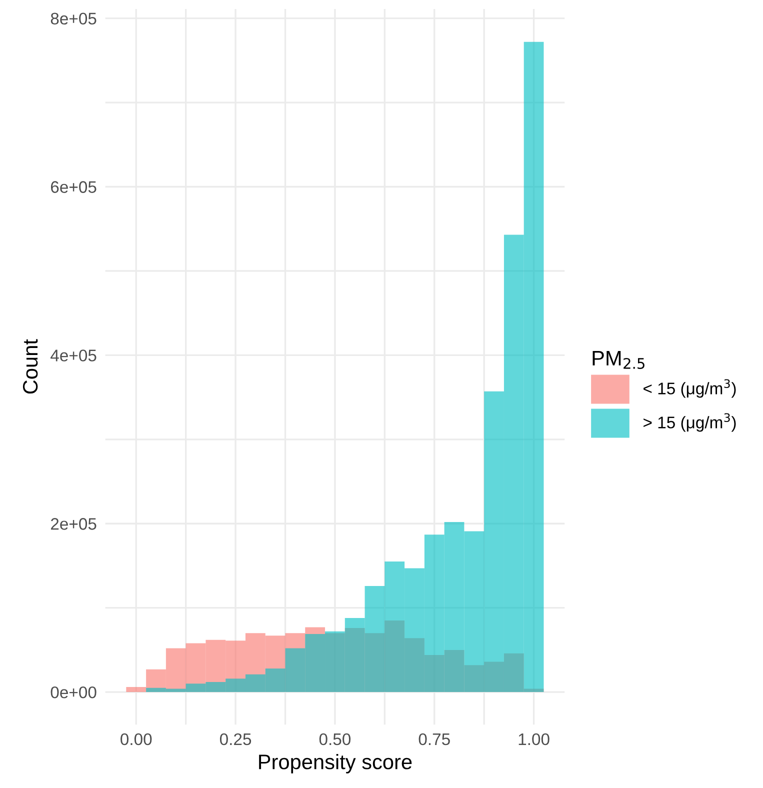 The height and width of the screenshot is (788, 763). Describe the element at coordinates (73, 524) in the screenshot. I see `y-tick-label: 2e+05` at that location.